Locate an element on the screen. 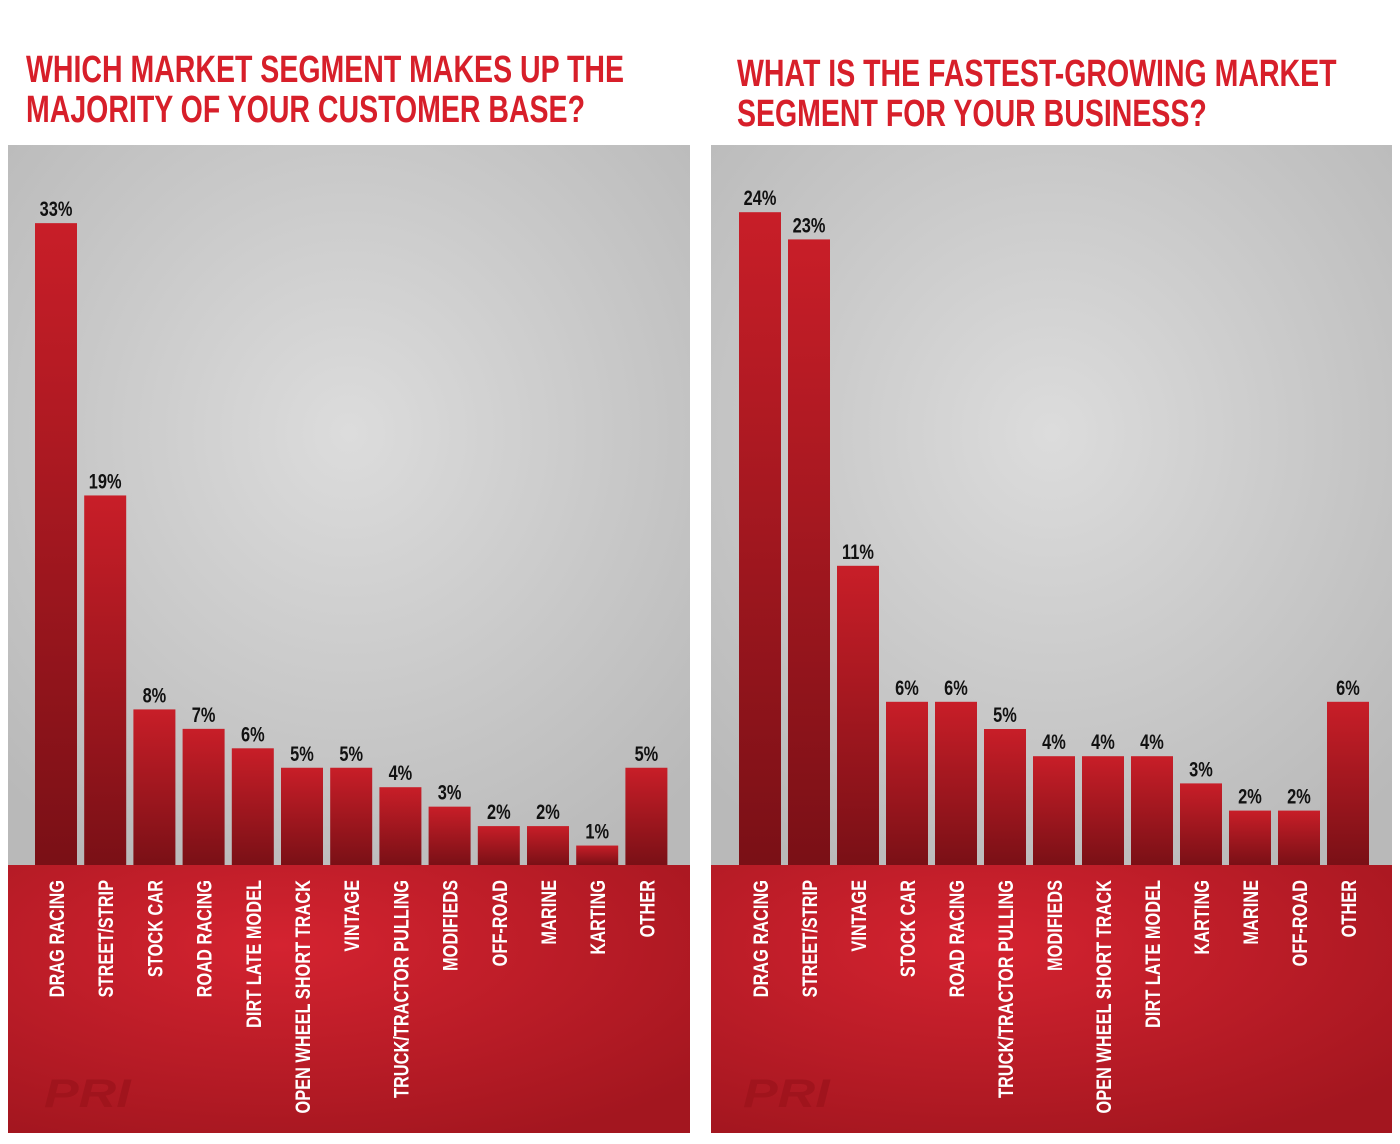 Image resolution: width=1400 pixels, height=1144 pixels. value-label: 19% is located at coordinates (105, 480).